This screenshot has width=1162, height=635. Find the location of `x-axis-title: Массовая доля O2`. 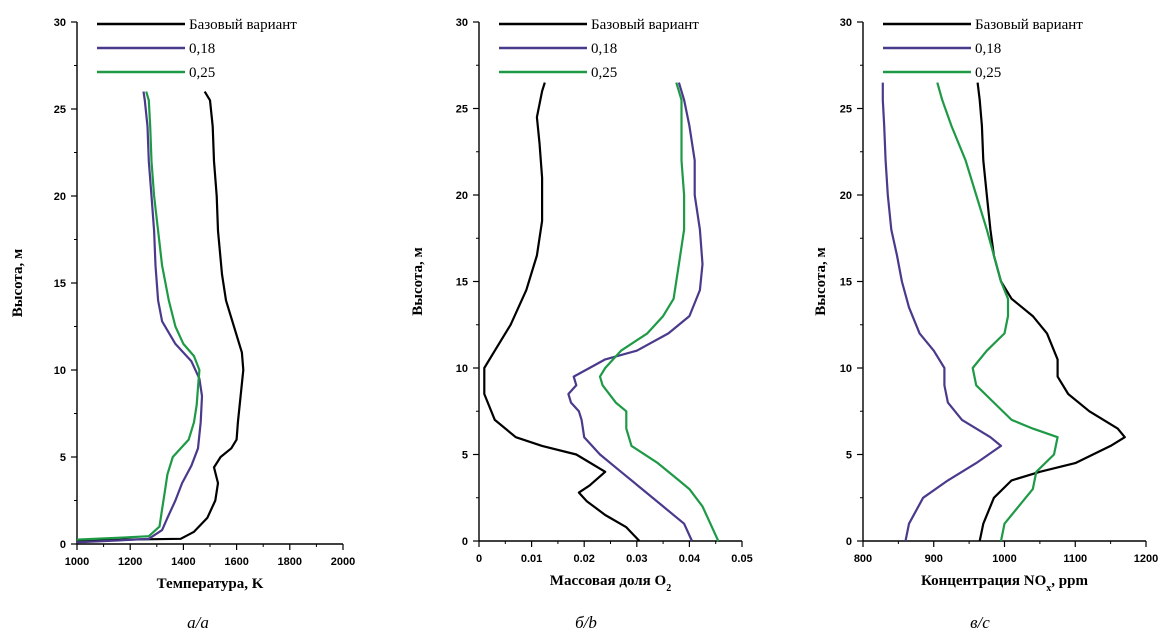

x-axis-title: Массовая доля O2 is located at coordinates (610, 583).